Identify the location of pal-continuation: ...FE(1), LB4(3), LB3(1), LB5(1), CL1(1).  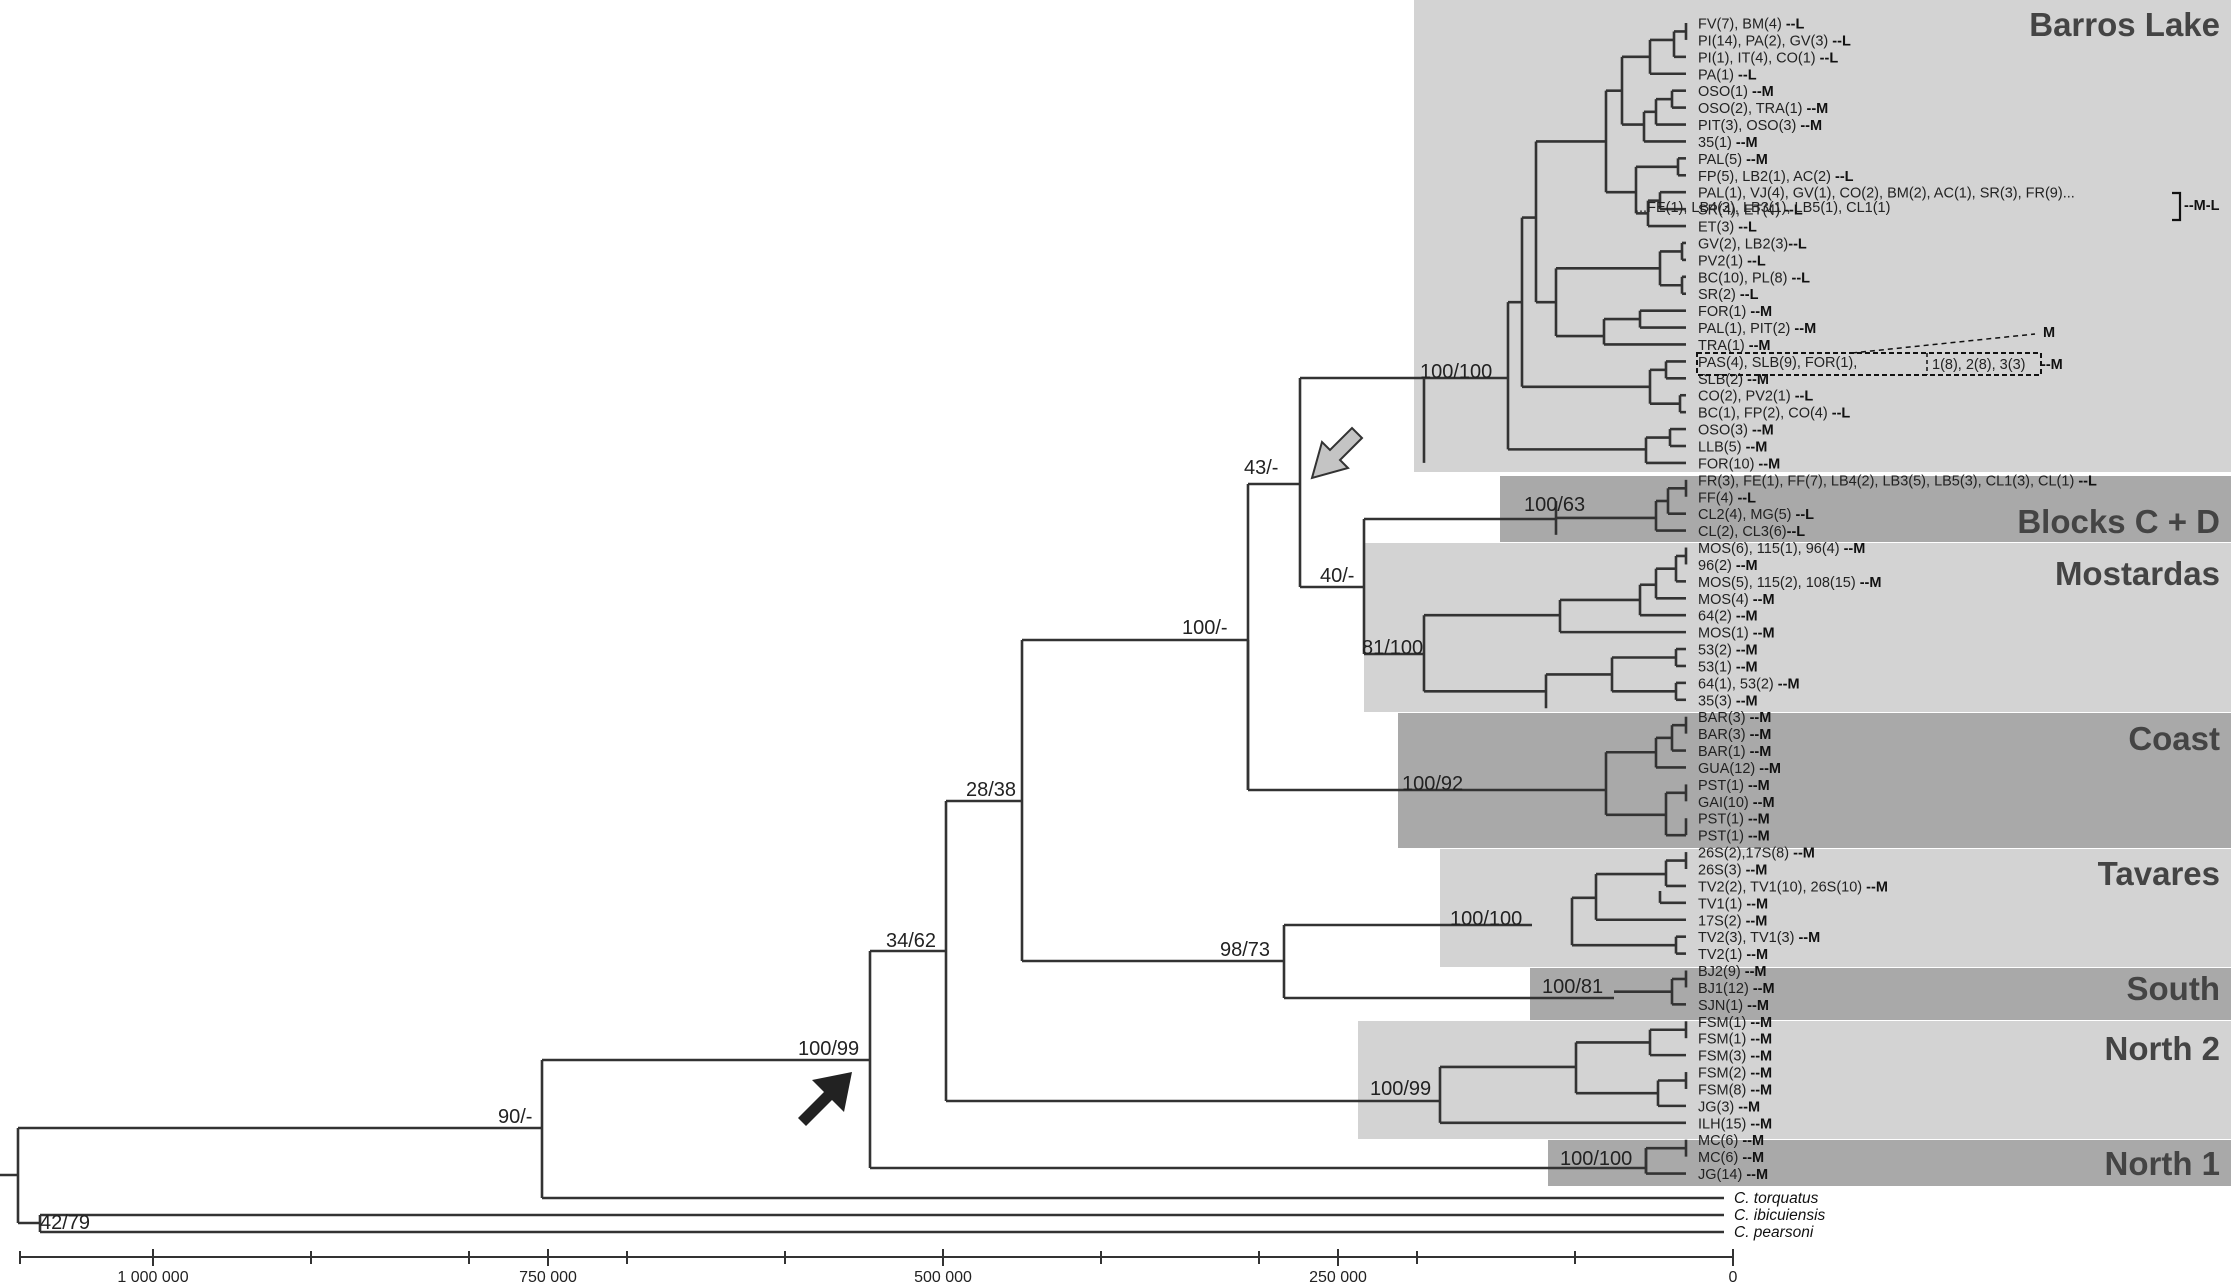
(1762, 208).